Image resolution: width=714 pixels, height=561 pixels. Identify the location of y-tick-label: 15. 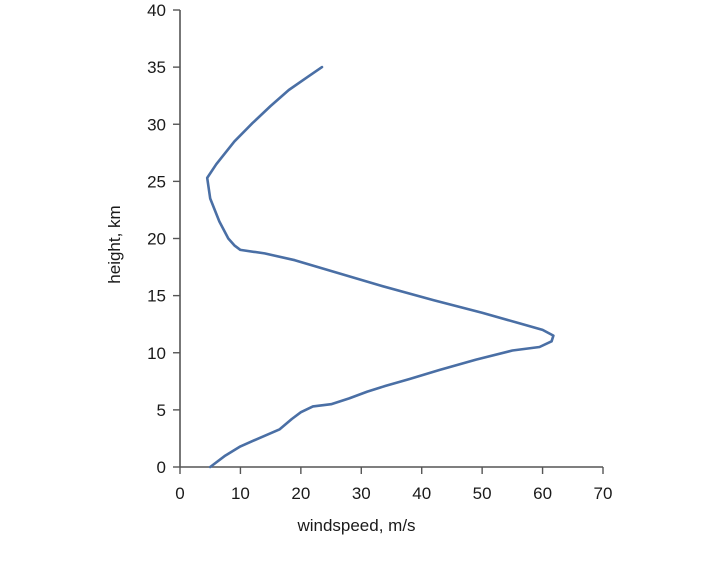
(156, 296).